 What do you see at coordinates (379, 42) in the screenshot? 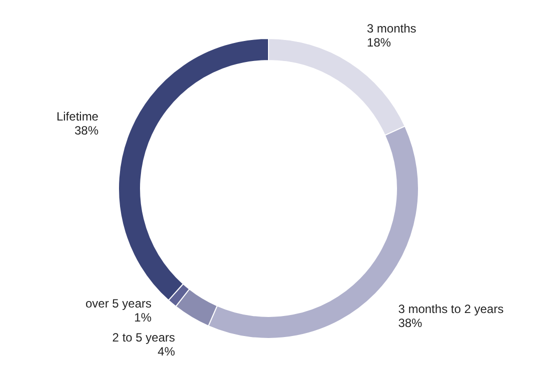
I see `data-label: 18%` at bounding box center [379, 42].